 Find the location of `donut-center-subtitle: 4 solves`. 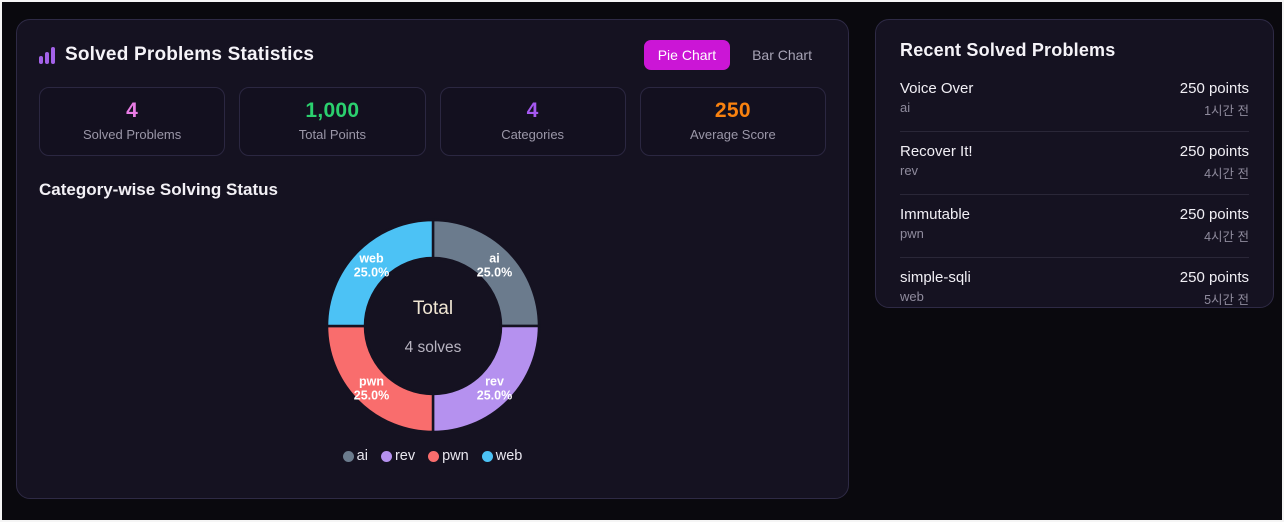

donut-center-subtitle: 4 solves is located at coordinates (433, 347).